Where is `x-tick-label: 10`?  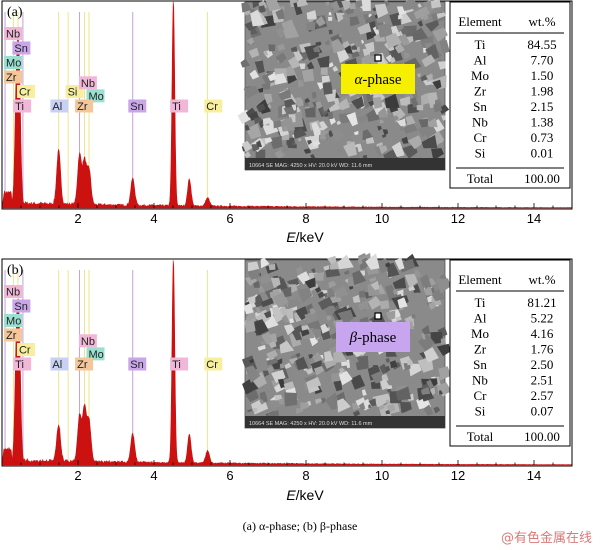
x-tick-label: 10 is located at coordinates (382, 218).